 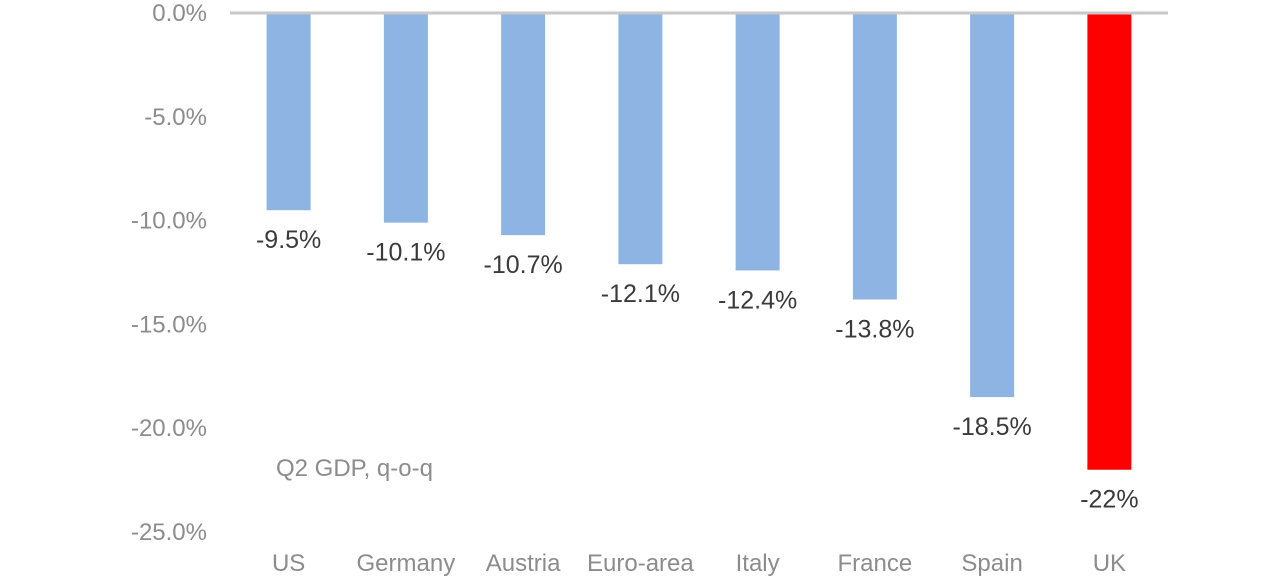 What do you see at coordinates (1109, 500) in the screenshot?
I see `data-label: -22%` at bounding box center [1109, 500].